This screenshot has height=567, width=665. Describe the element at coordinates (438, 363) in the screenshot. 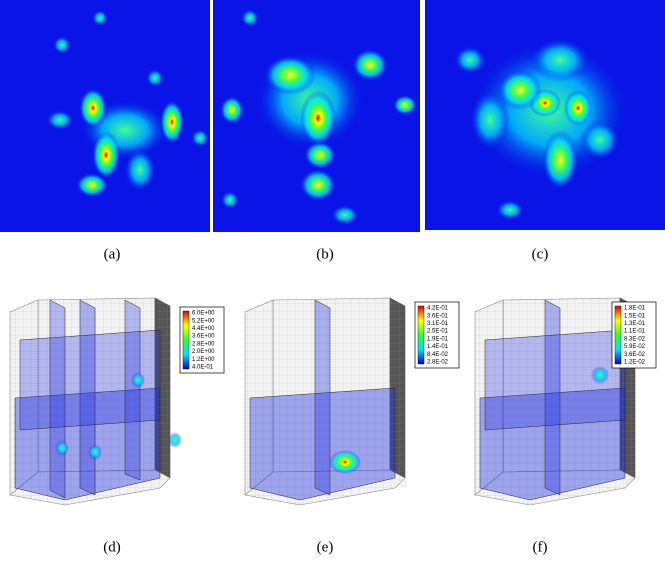

I see `colorbar-label: 2.8E-02` at that location.